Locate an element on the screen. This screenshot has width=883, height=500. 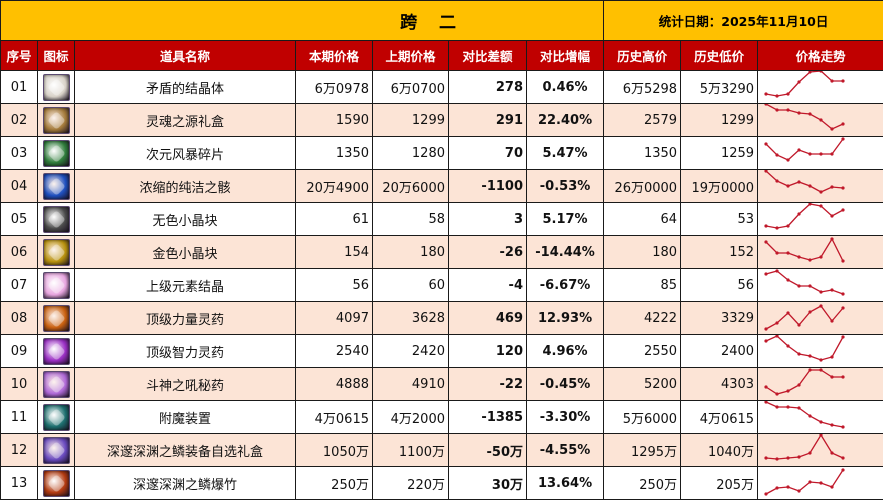
row-number: 07 is located at coordinates (19, 285).